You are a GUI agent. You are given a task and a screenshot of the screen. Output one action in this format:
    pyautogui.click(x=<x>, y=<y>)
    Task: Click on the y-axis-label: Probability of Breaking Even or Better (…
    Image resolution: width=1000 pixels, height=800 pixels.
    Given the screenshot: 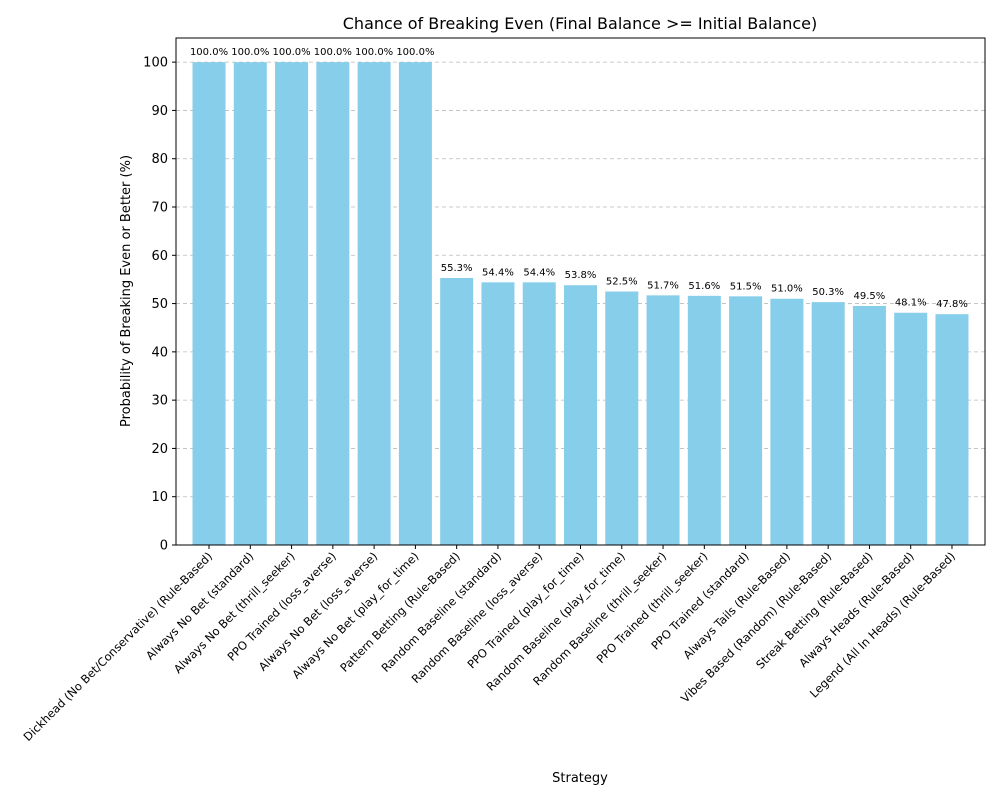 What is the action you would take?
    pyautogui.click(x=126, y=291)
    